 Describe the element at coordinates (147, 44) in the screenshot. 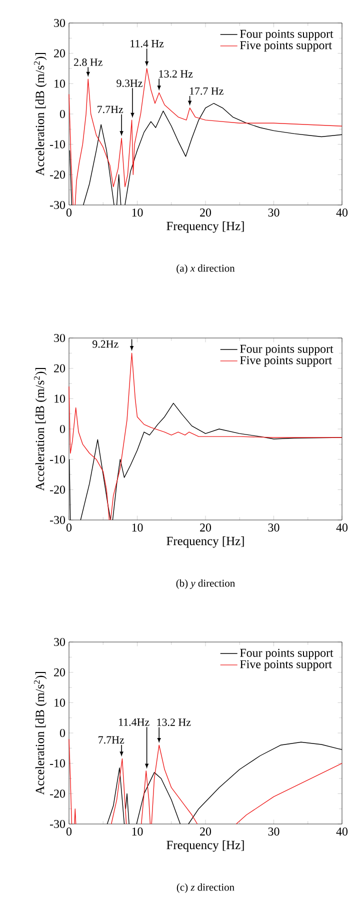

I see `annotation: 11.4 Hz` at that location.